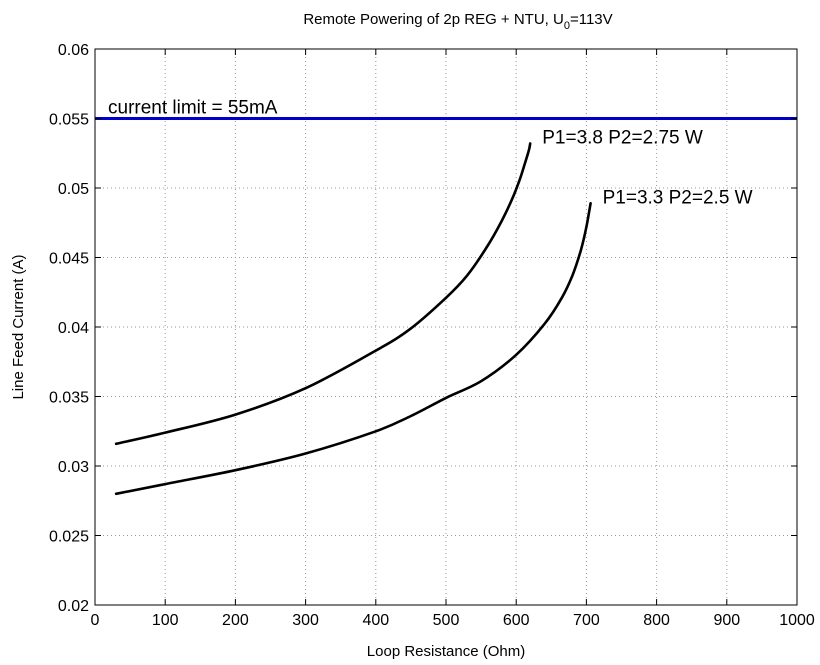  What do you see at coordinates (433, 19) in the screenshot?
I see `chart-title-prefix: Remote Powering of 2p REG + NTU, U` at bounding box center [433, 19].